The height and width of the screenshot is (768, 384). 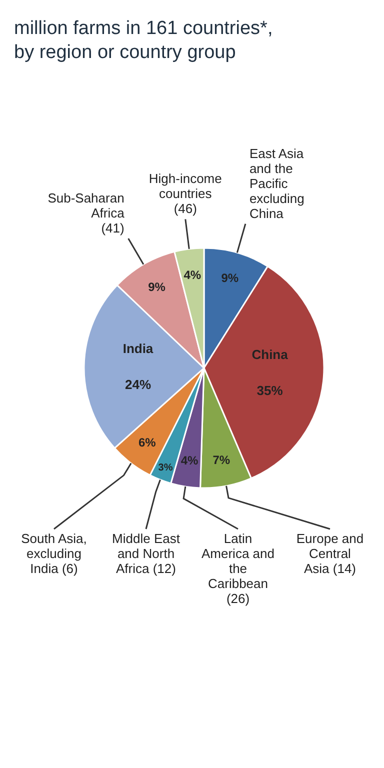 What do you see at coordinates (147, 442) in the screenshot?
I see `data-label: 6%` at bounding box center [147, 442].